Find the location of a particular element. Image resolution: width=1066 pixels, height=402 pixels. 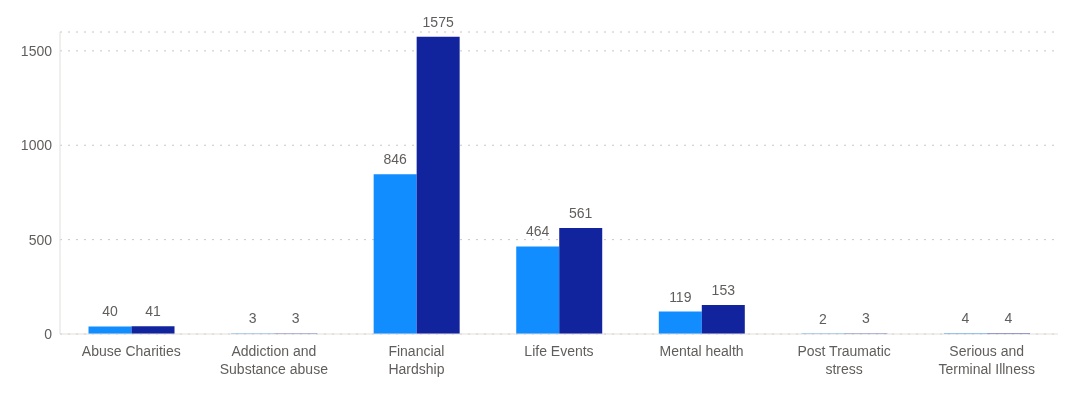

data-label: 846 is located at coordinates (395, 159).